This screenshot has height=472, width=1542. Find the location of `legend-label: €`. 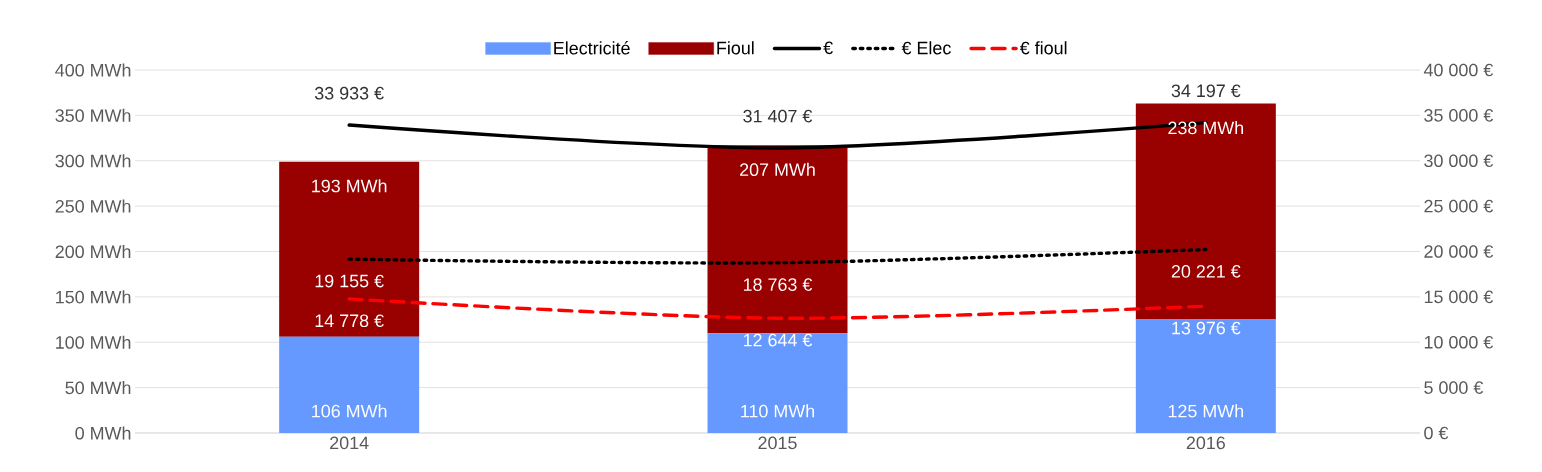

legend-label: € is located at coordinates (828, 48).